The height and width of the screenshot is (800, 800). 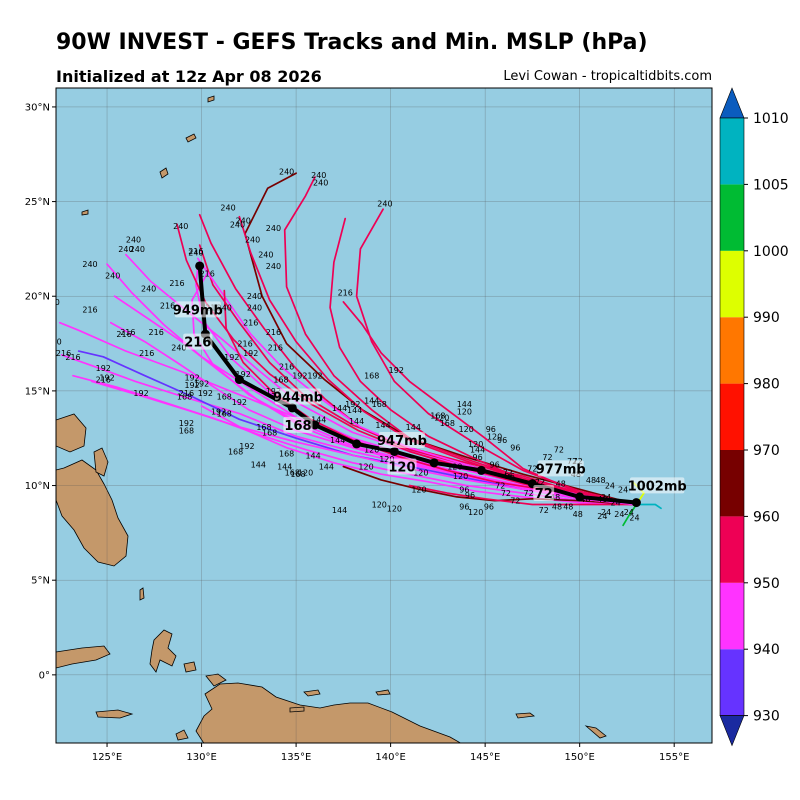 I want to click on mean-label: 168, so click(x=297, y=426).